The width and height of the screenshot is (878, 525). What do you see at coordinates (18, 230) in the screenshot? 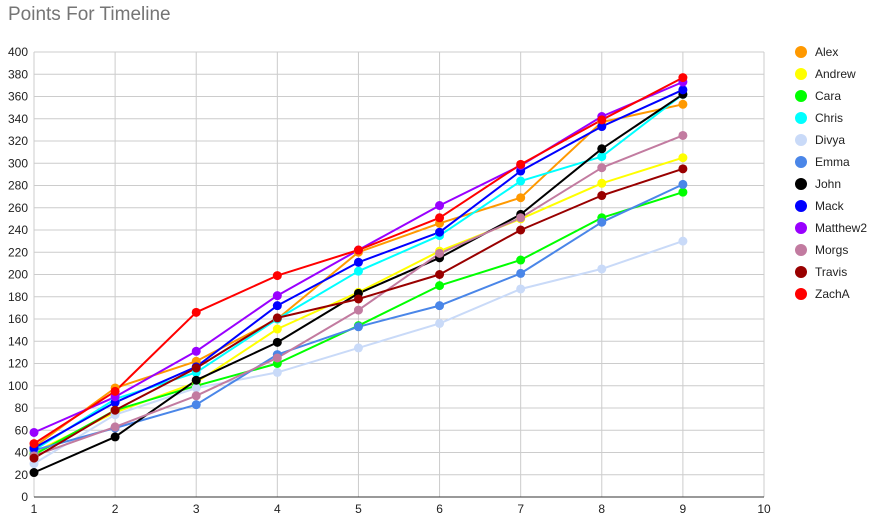
I see `y-tick-label: 240` at bounding box center [18, 230].